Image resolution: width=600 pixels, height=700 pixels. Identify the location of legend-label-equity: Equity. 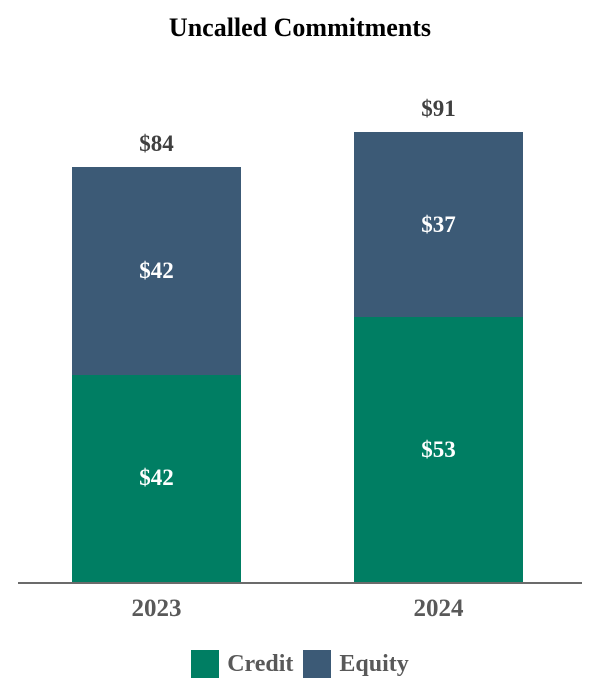
(374, 663).